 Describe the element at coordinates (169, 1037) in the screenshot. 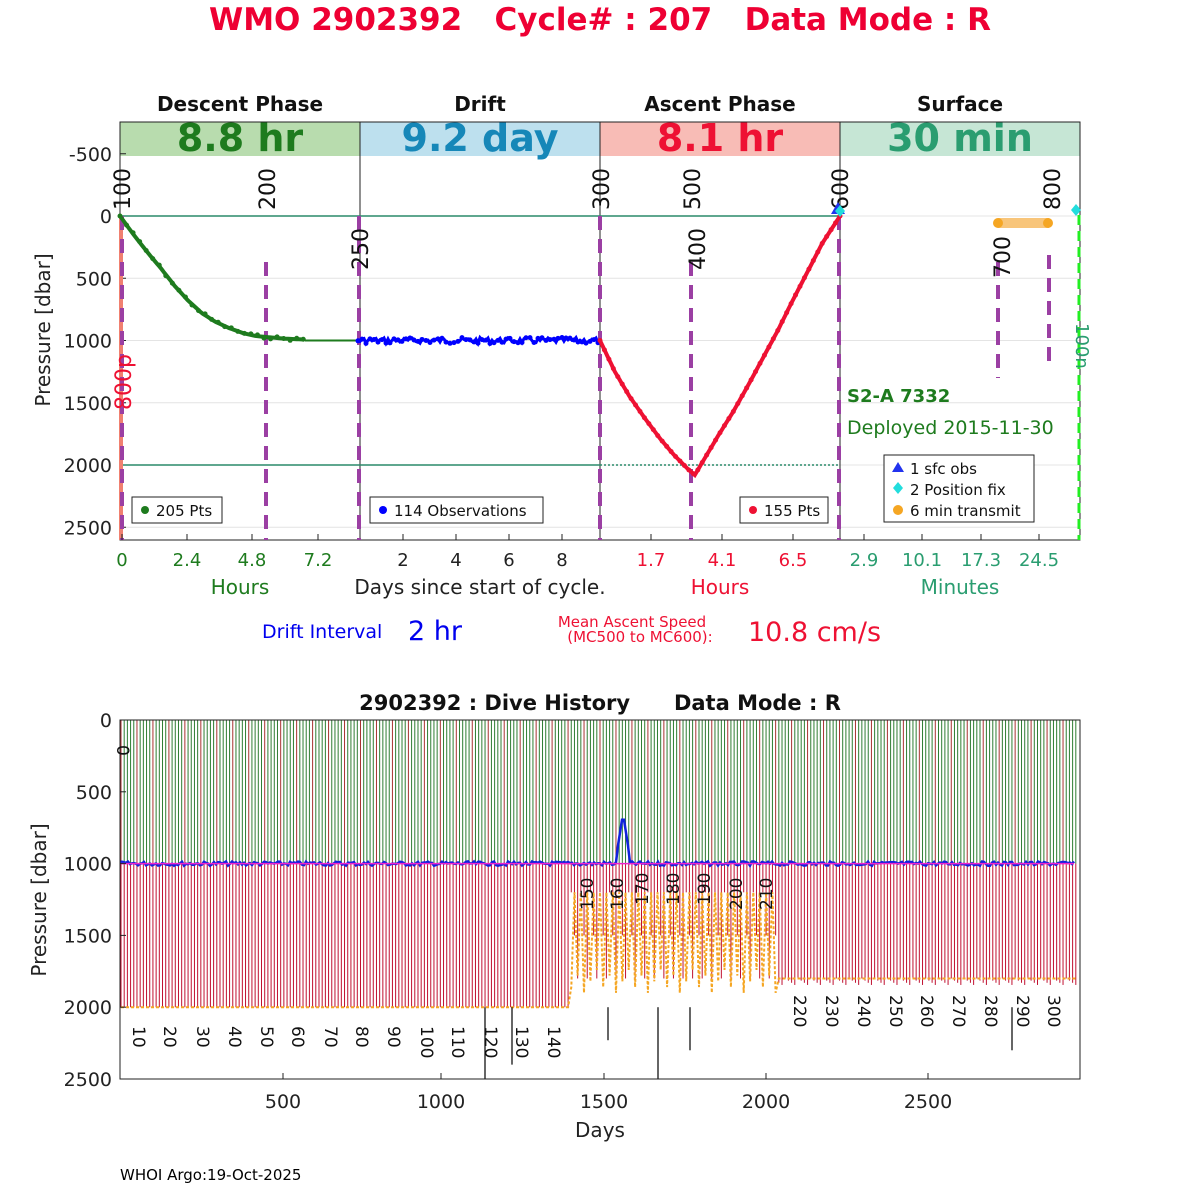

I see `cycle-label: 20` at that location.